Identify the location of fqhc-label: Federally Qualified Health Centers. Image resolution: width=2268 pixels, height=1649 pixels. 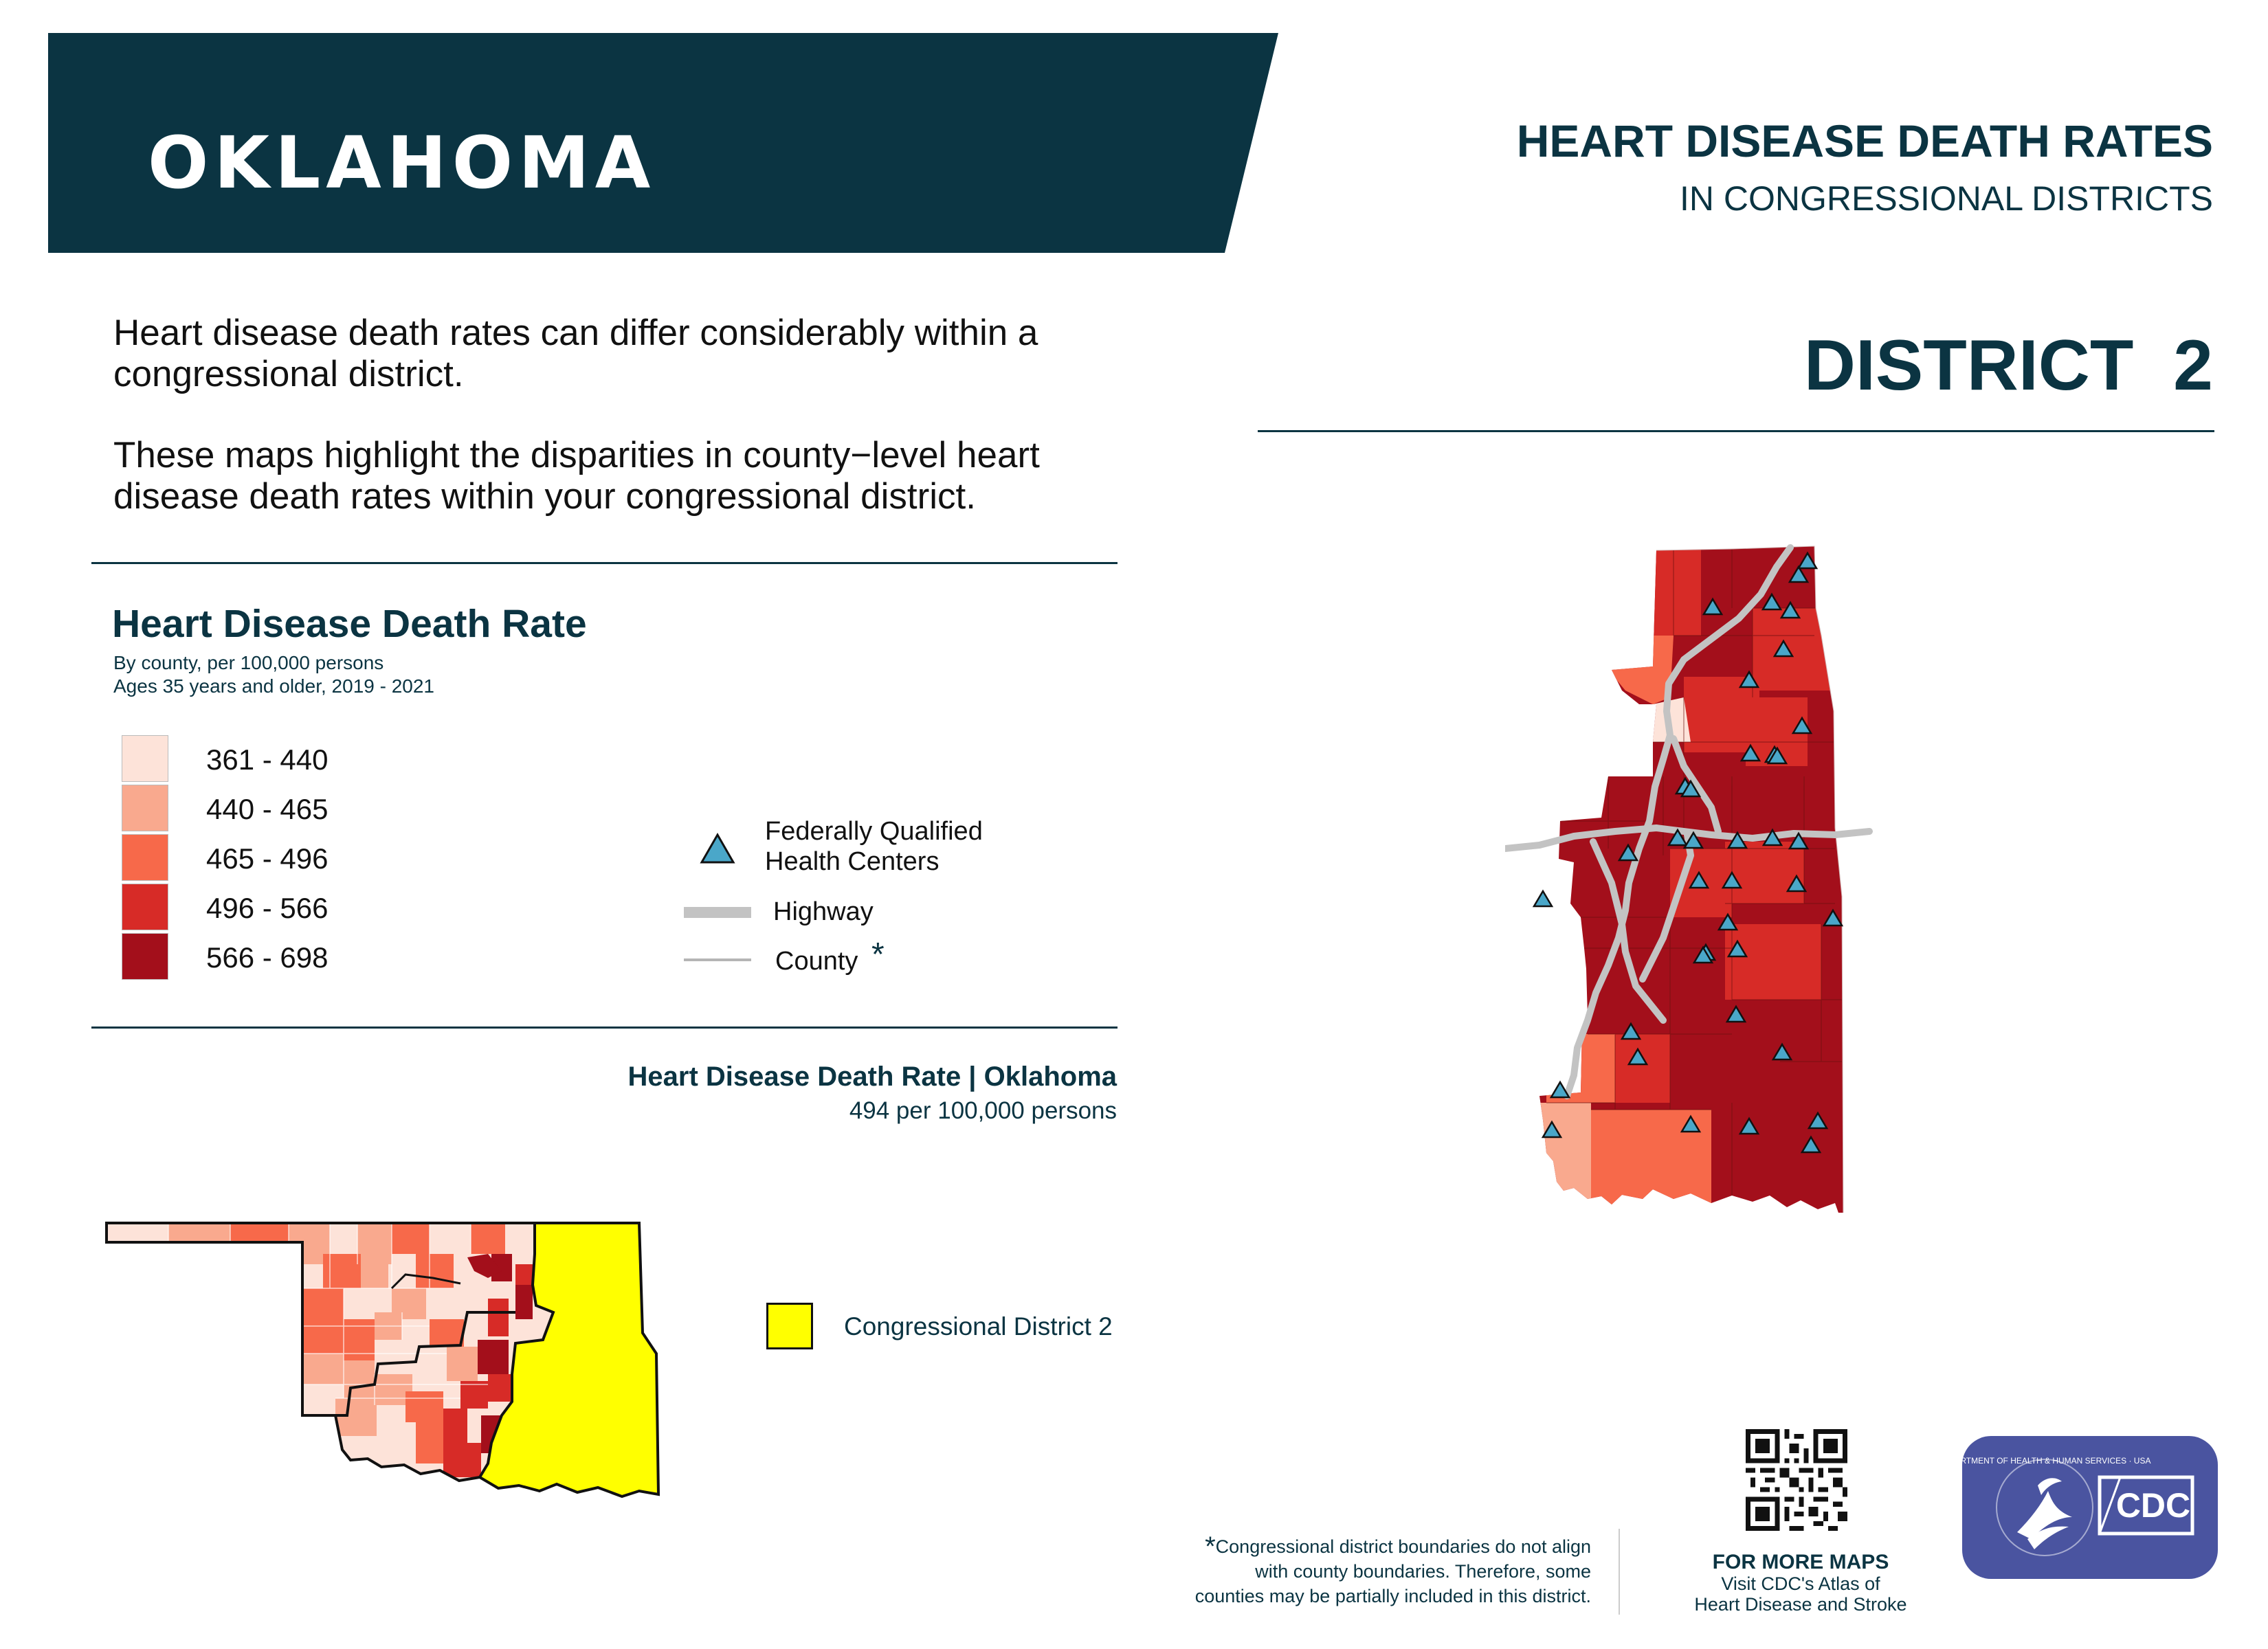
(874, 846).